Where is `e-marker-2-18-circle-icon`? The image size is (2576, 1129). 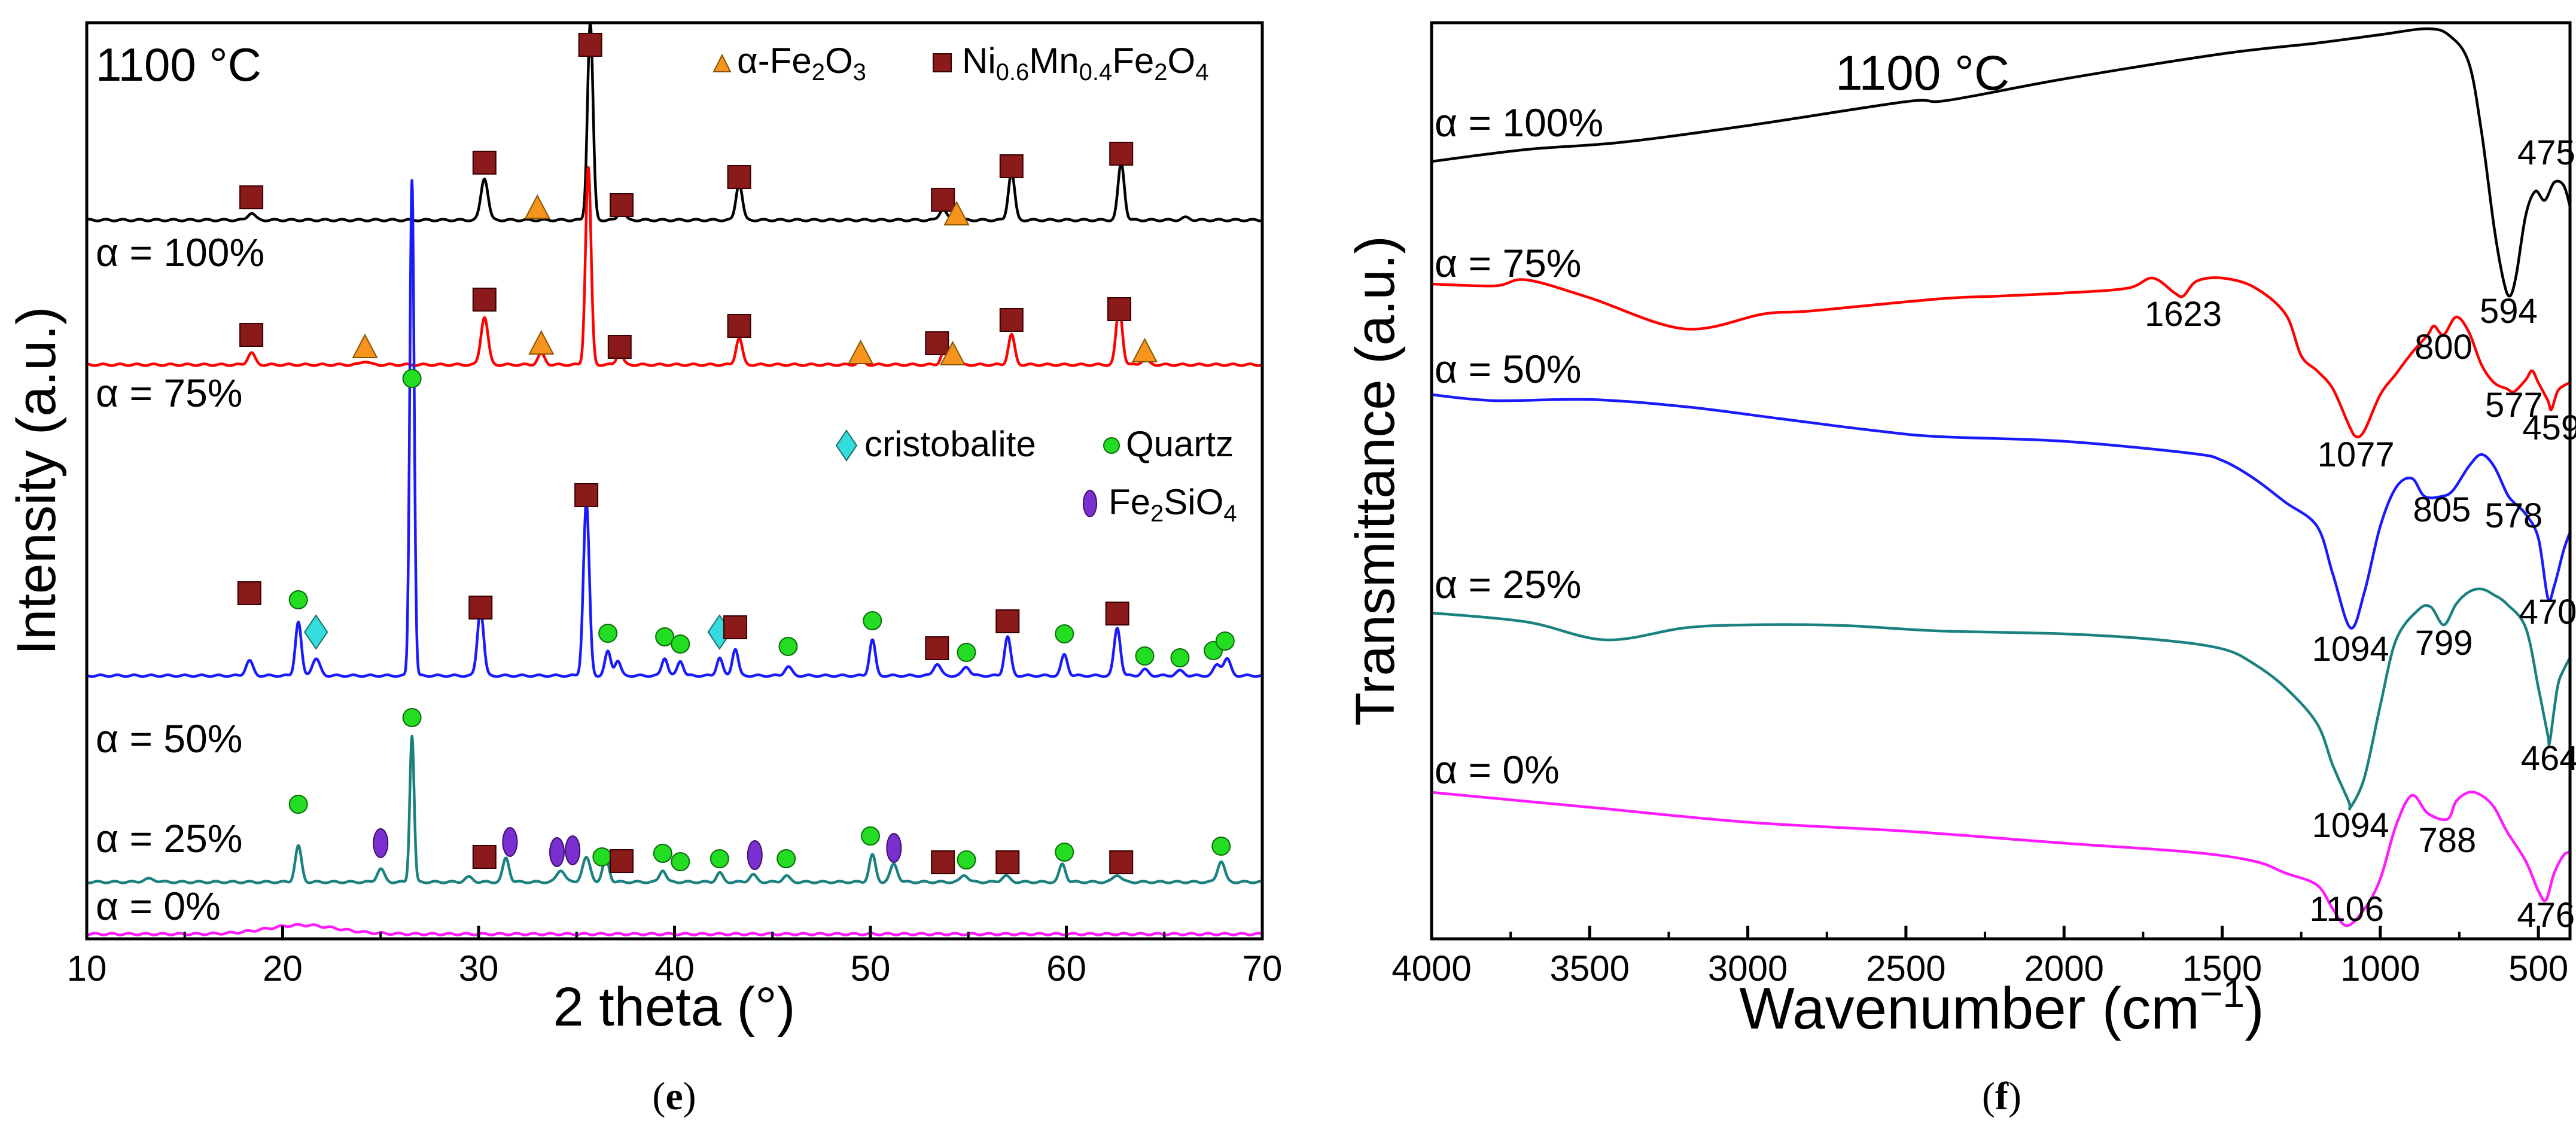
e-marker-2-18-circle-icon is located at coordinates (1145, 656).